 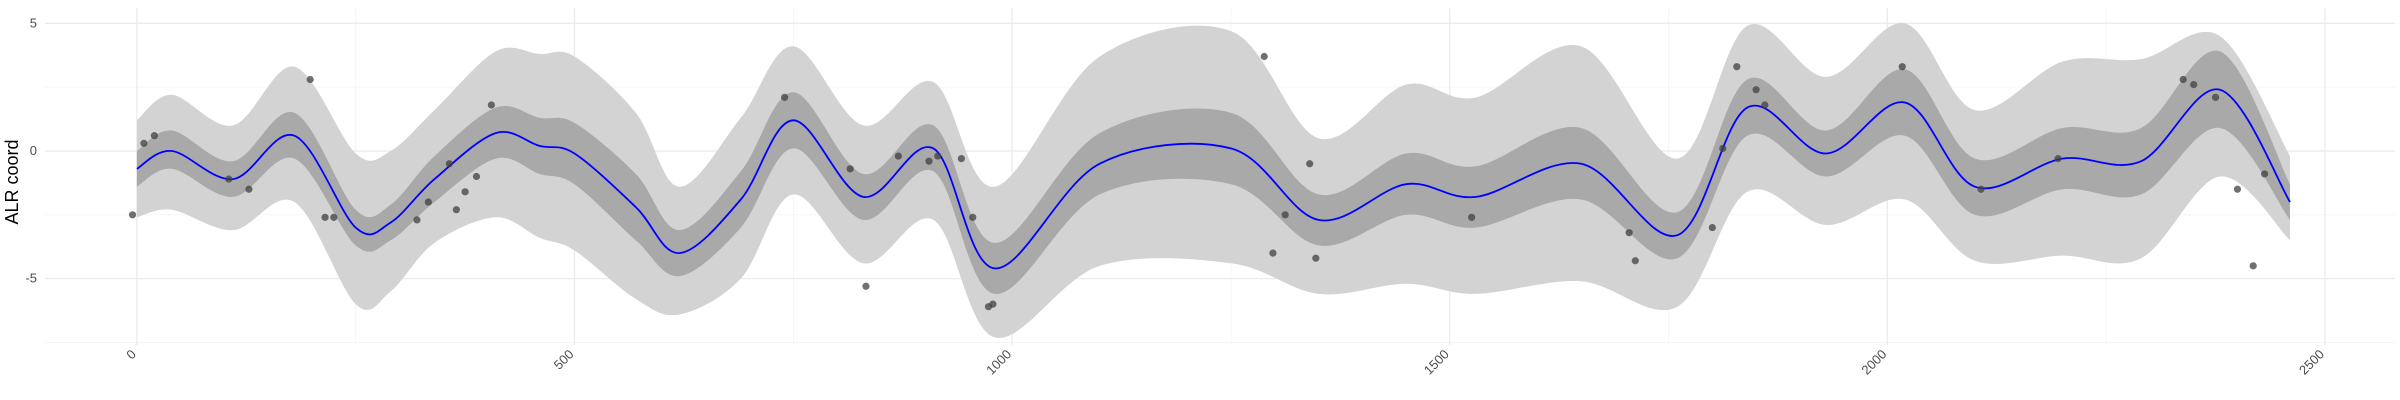 What do you see at coordinates (1436, 362) in the screenshot?
I see `x-tick-label: 1500` at bounding box center [1436, 362].